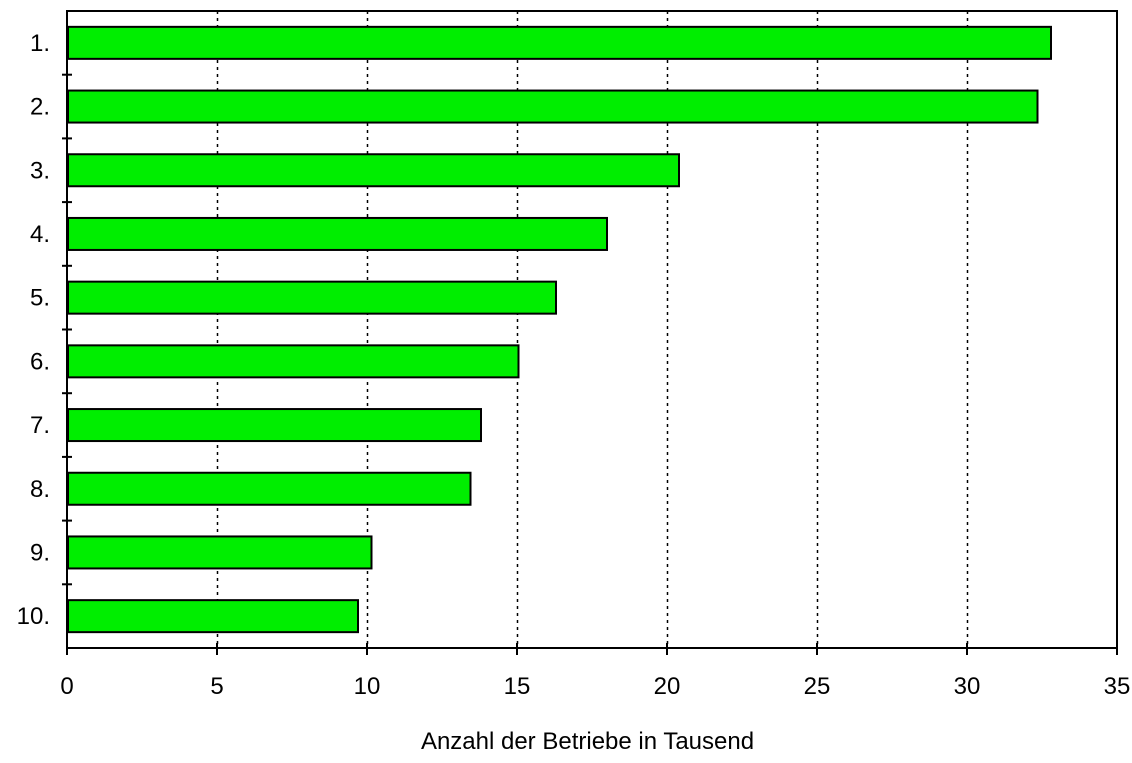  I want to click on category-label: 9., so click(40, 552).